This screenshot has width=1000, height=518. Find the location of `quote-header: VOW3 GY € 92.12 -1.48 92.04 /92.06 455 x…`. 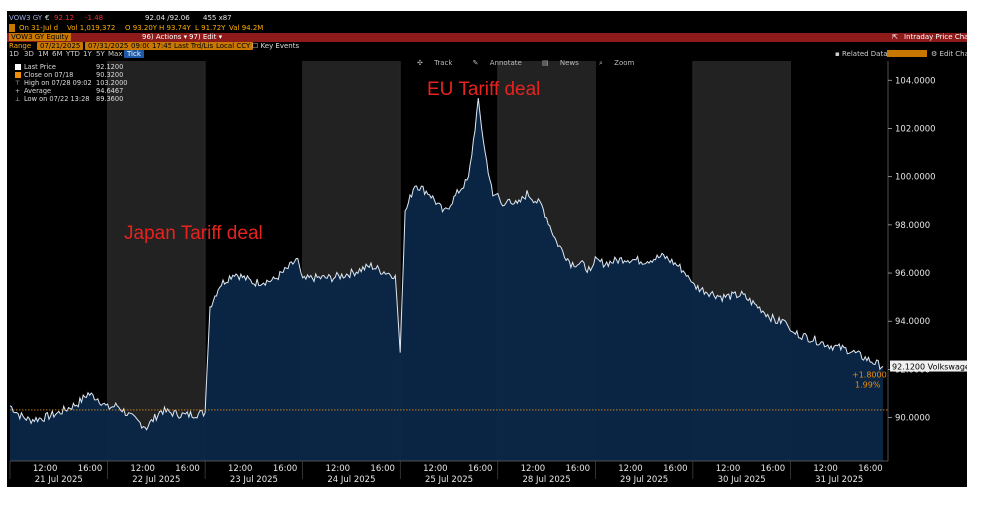

quote-header: VOW3 GY € 92.12 -1.48 92.04 /92.06 455 x… is located at coordinates (487, 19).